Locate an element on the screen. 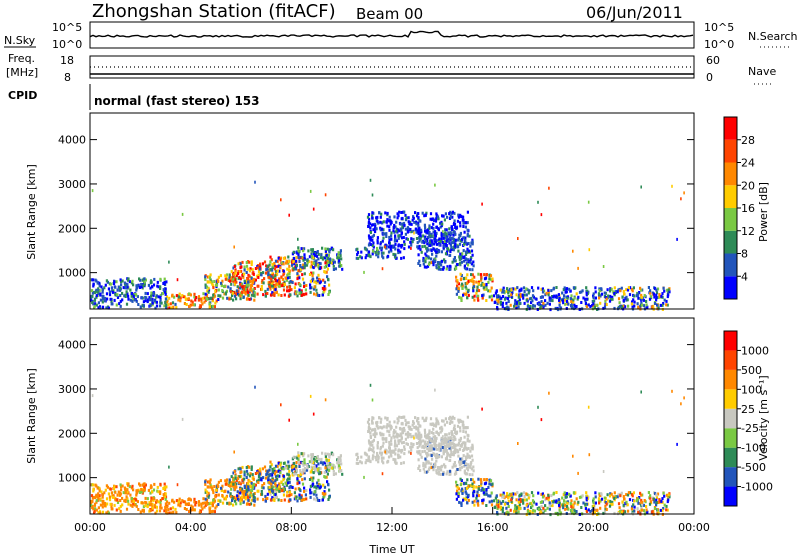 The width and height of the screenshot is (800, 554). y-tick-label: 4000 is located at coordinates (72, 140).